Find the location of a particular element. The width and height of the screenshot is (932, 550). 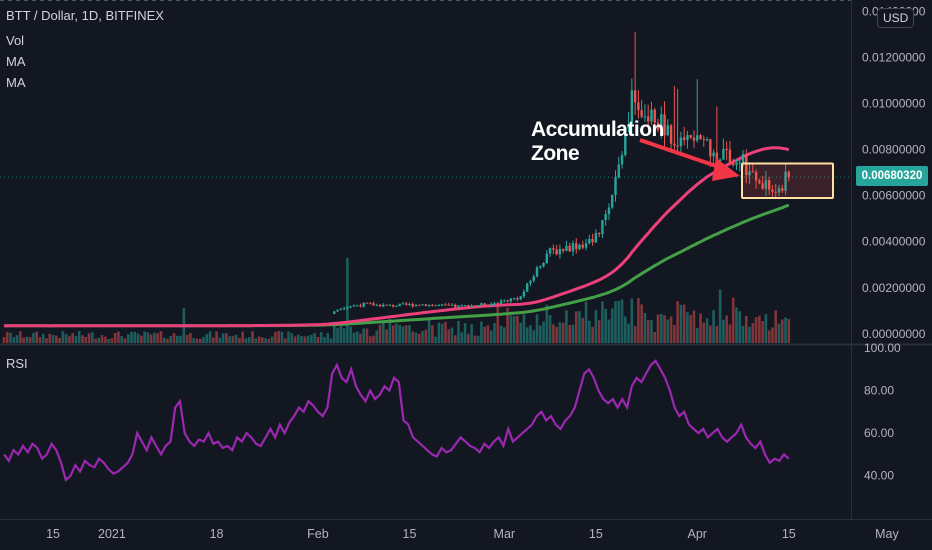

currency-button: USD is located at coordinates (896, 18).